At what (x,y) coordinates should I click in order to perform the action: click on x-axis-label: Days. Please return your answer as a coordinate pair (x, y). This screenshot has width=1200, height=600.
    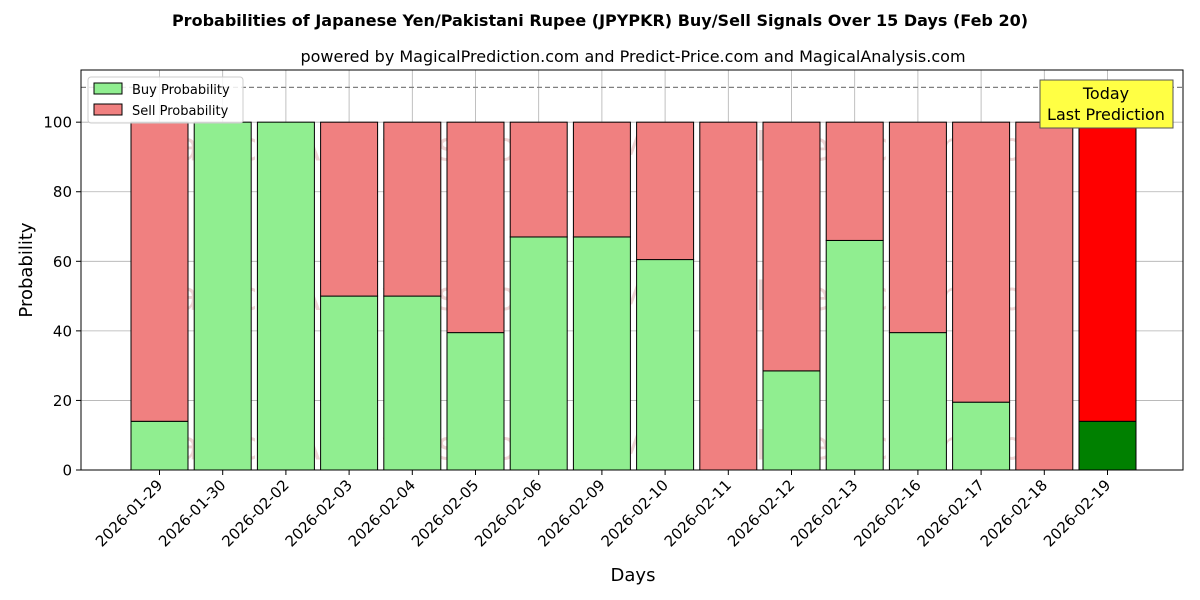
    Looking at the image, I should click on (633, 575).